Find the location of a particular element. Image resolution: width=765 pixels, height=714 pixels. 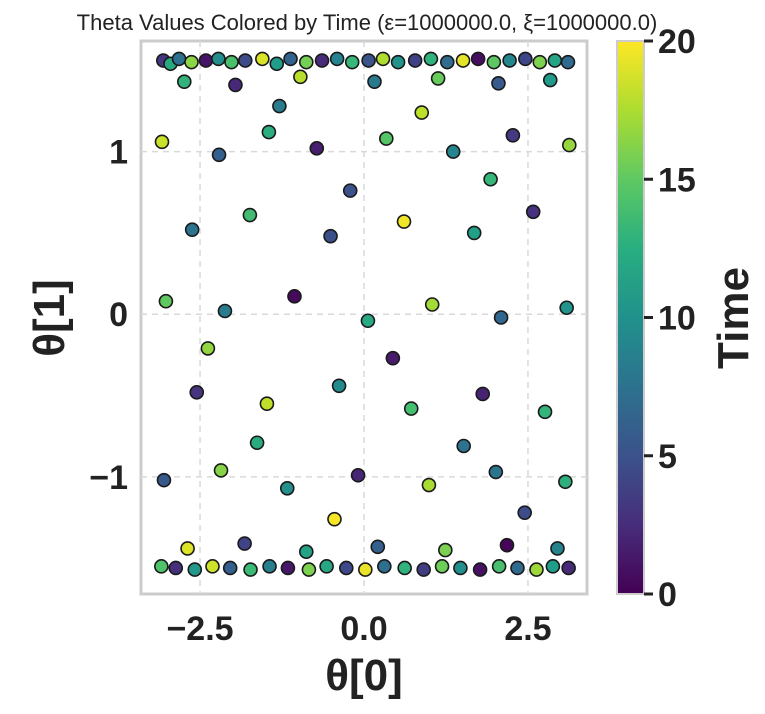

colorbar-label: Time is located at coordinates (733, 318).